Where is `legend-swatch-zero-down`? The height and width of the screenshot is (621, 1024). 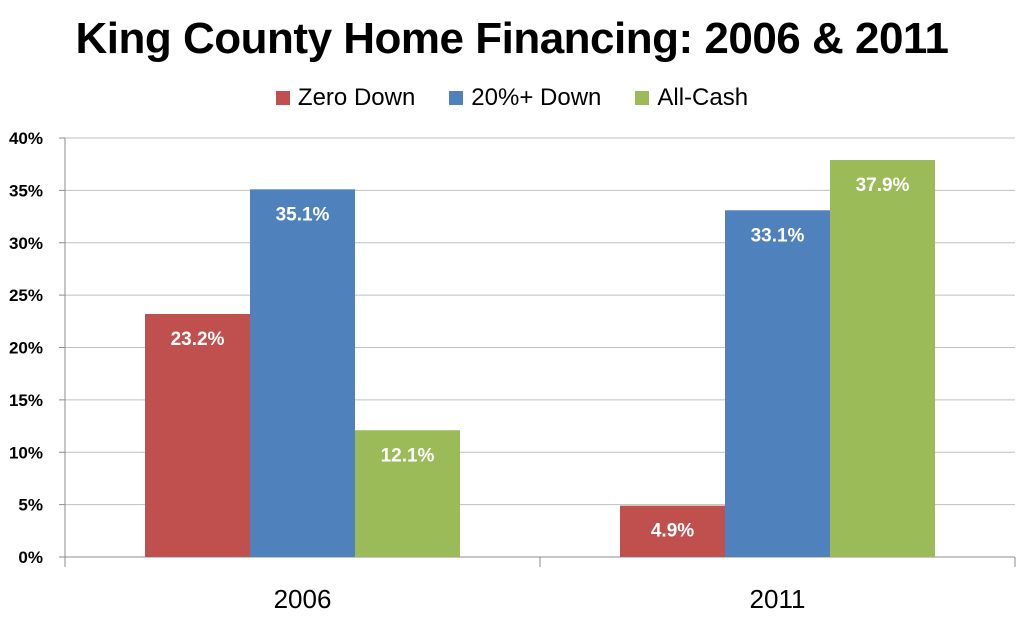 legend-swatch-zero-down is located at coordinates (282, 98).